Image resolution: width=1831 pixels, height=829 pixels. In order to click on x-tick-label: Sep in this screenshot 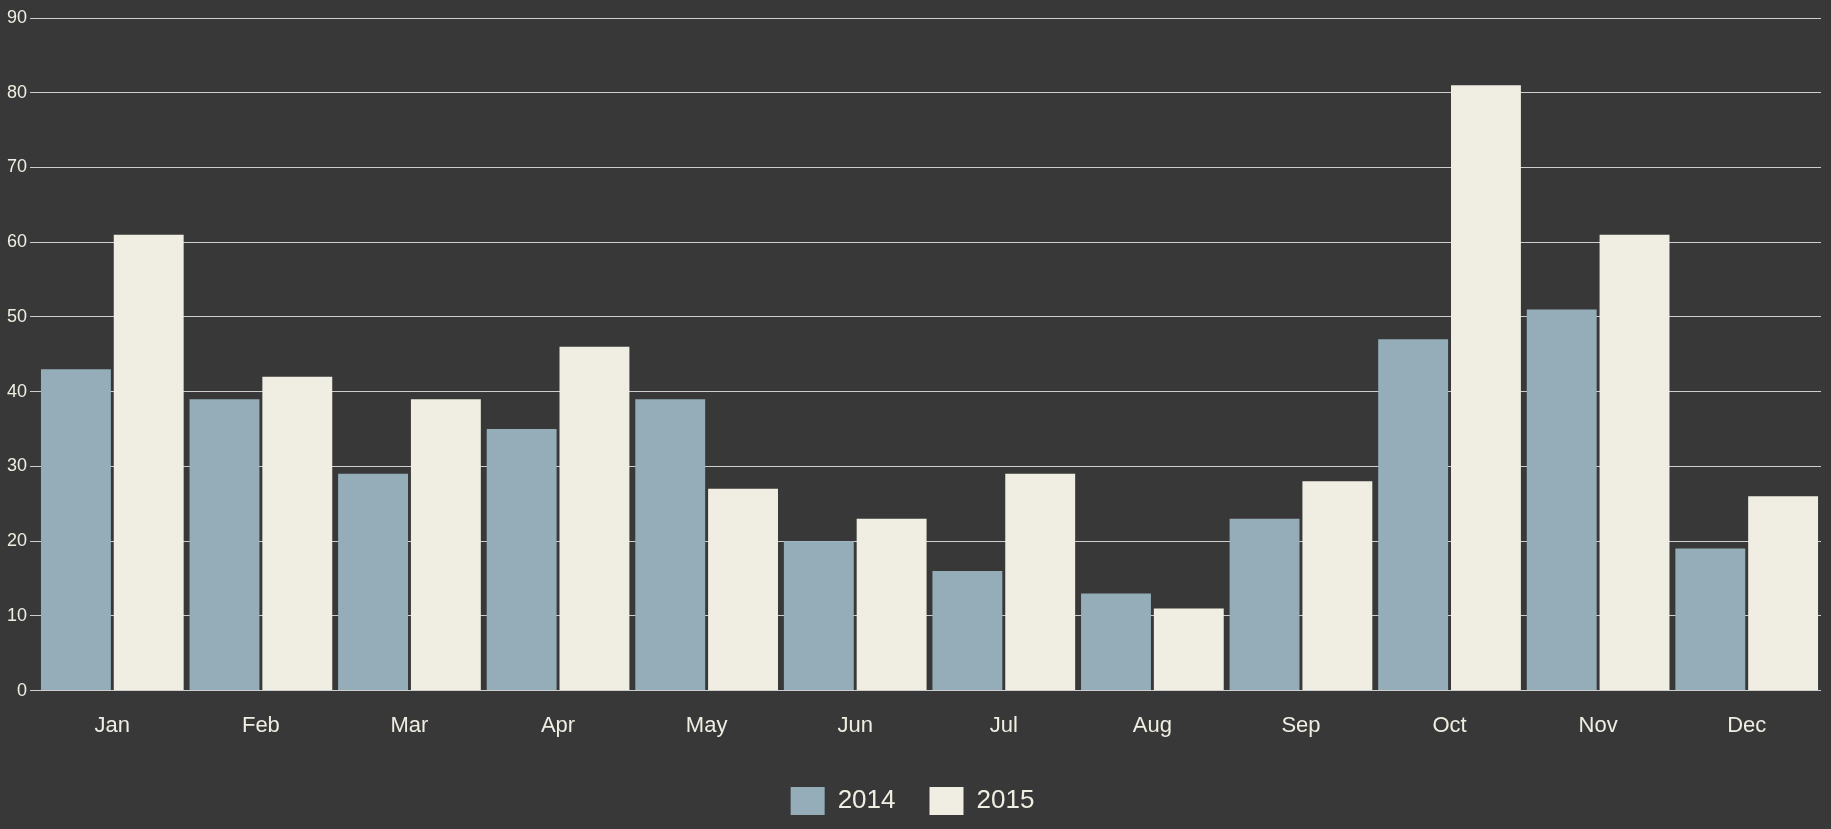, I will do `click(1301, 724)`.